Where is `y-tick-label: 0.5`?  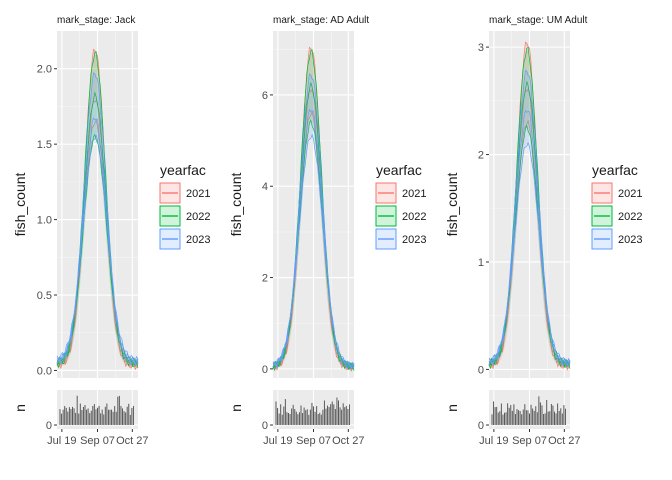 y-tick-label: 0.5 is located at coordinates (44, 296).